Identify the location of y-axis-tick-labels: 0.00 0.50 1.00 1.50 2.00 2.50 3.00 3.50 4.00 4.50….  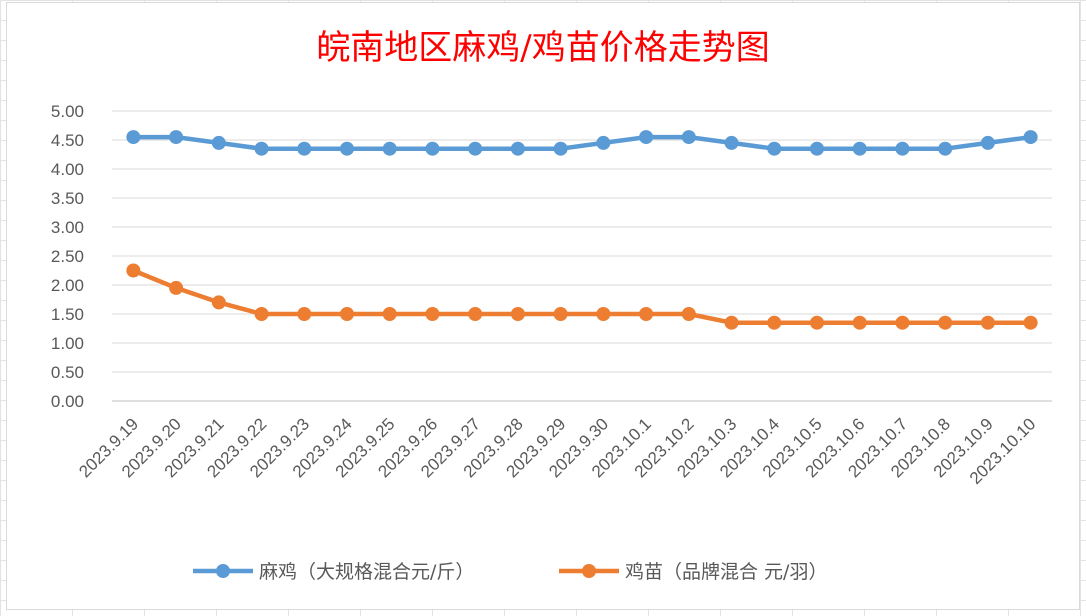
(67, 256).